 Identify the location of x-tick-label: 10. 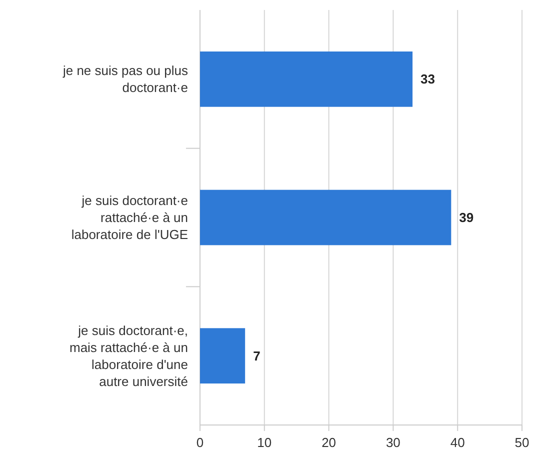
(264, 442).